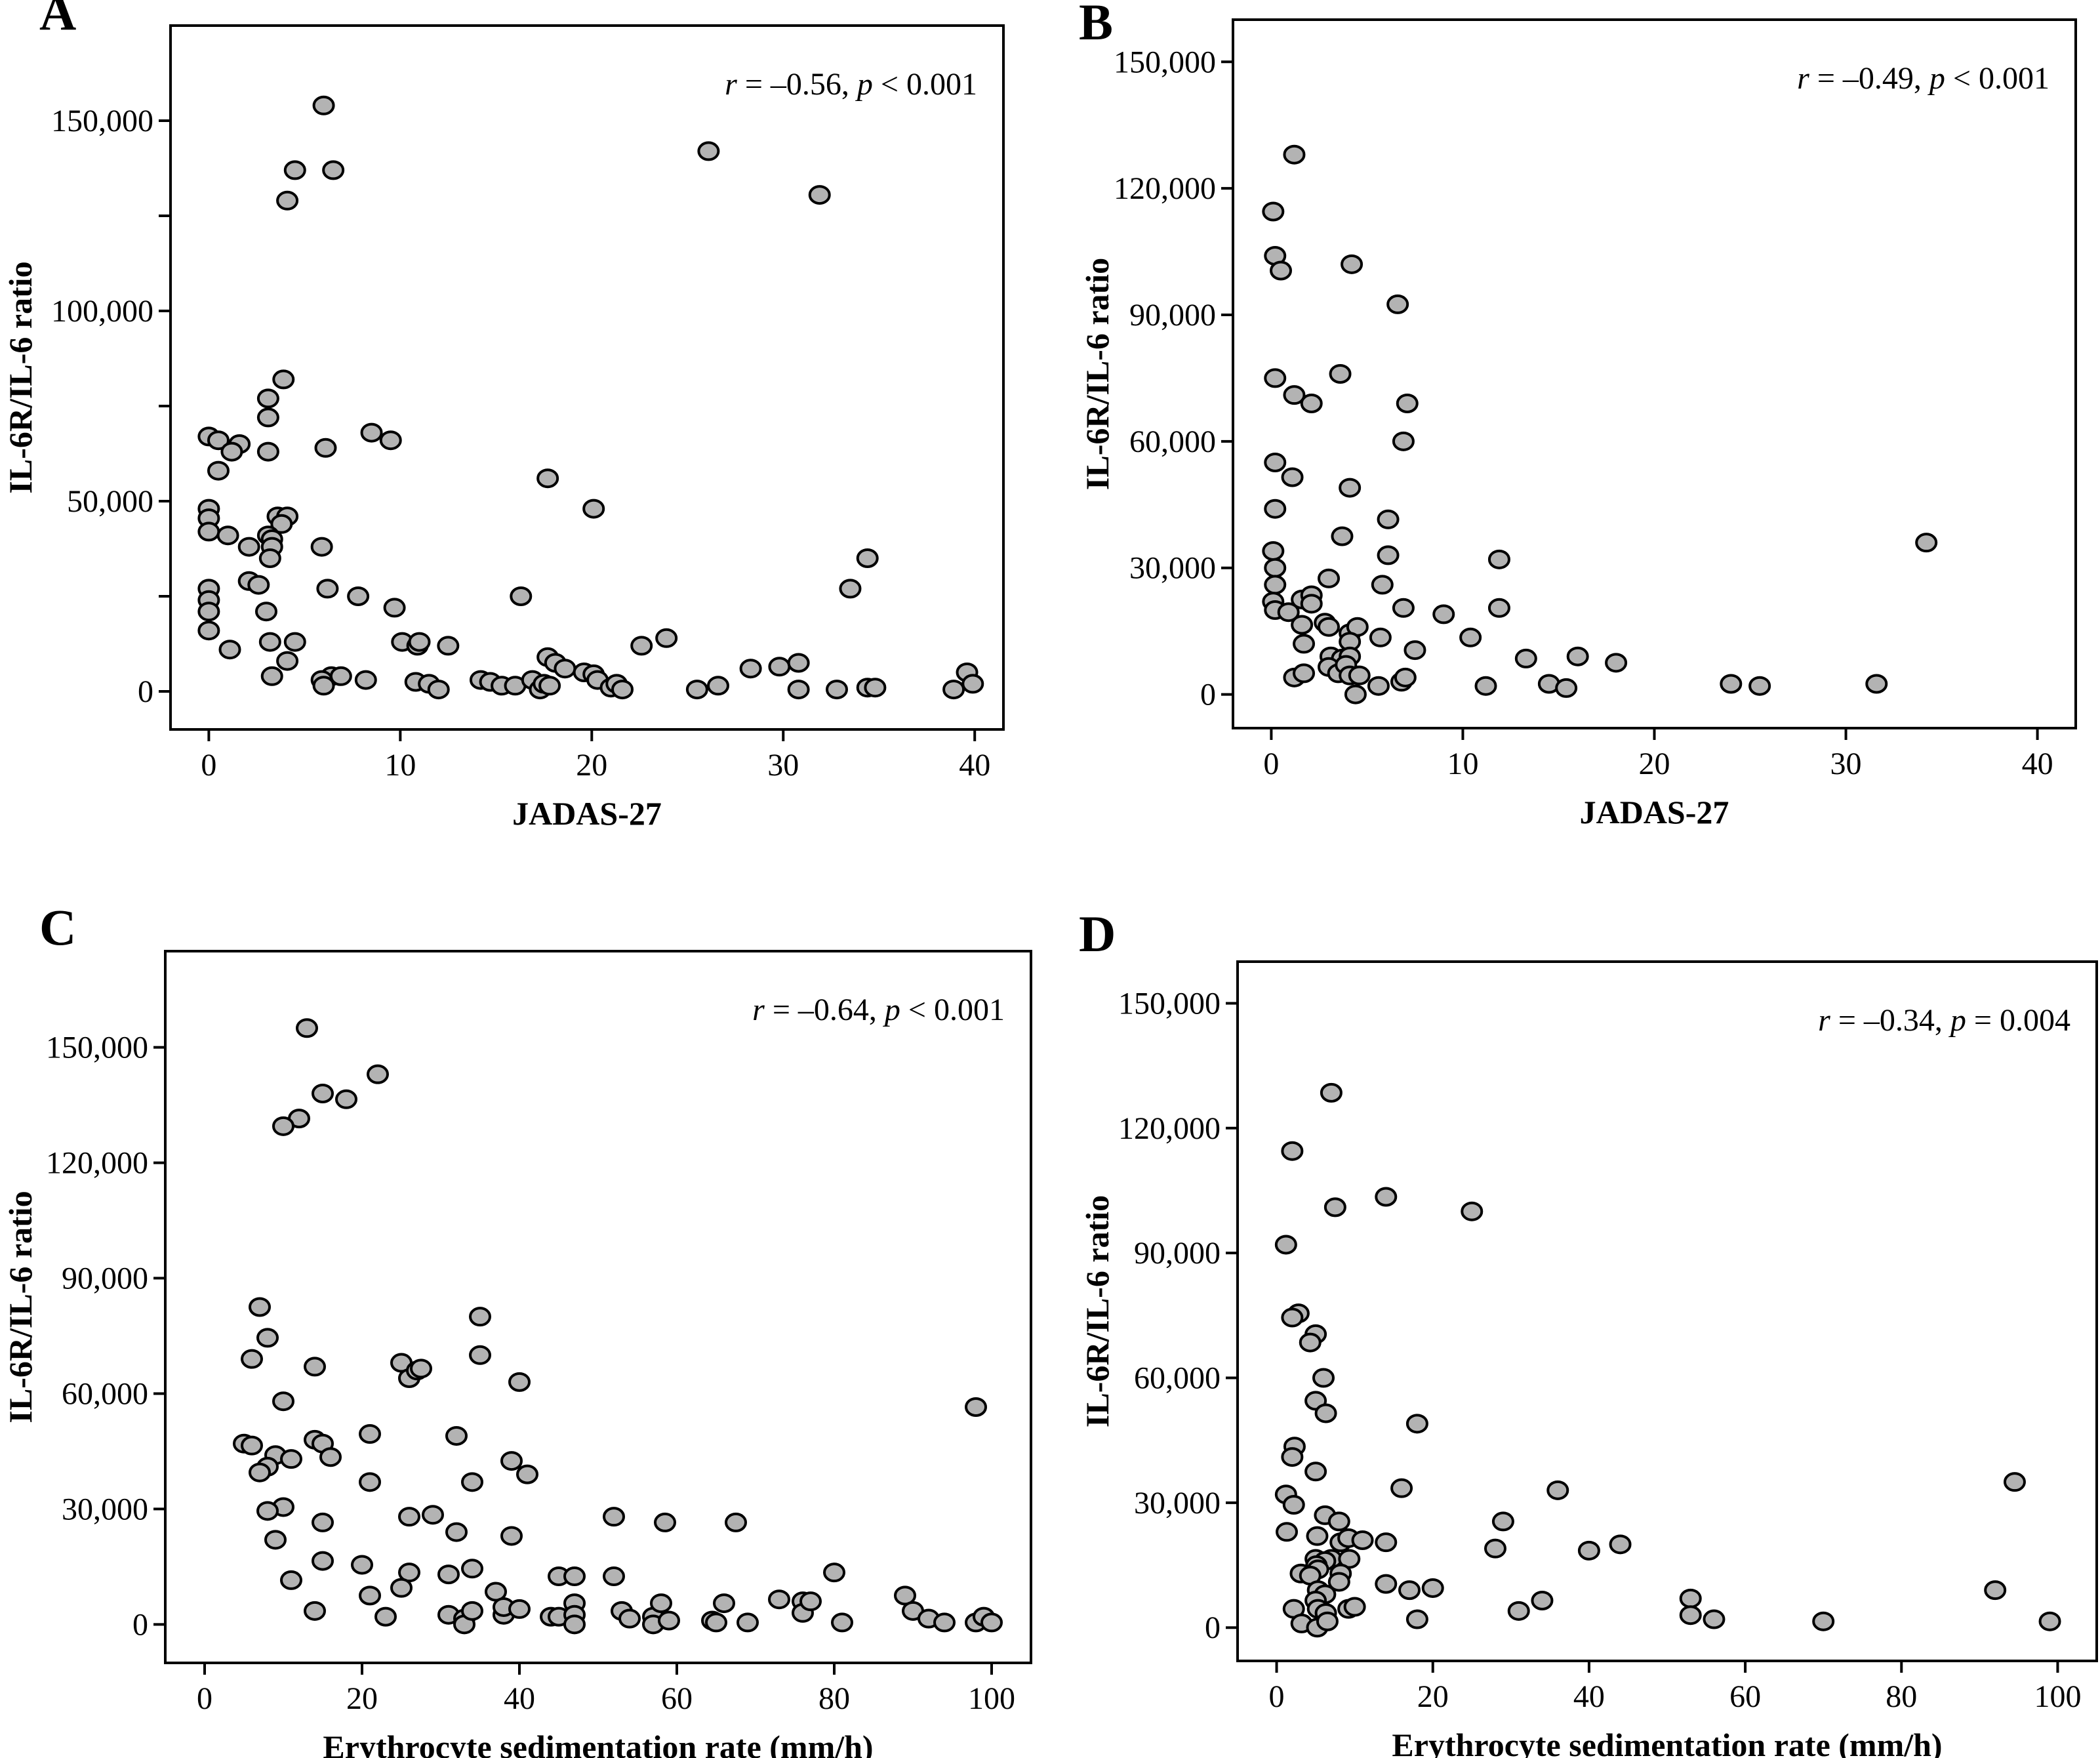  I want to click on x-tick-label-c: 40, so click(519, 1698).